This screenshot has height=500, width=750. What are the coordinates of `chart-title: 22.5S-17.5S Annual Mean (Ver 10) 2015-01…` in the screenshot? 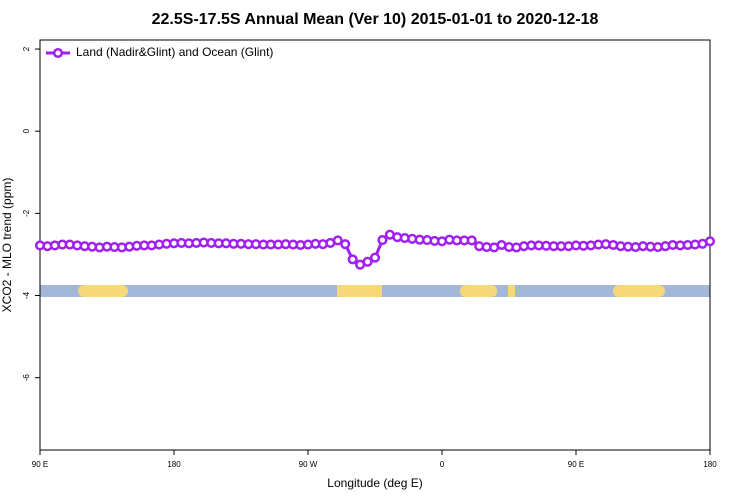 It's located at (375, 19).